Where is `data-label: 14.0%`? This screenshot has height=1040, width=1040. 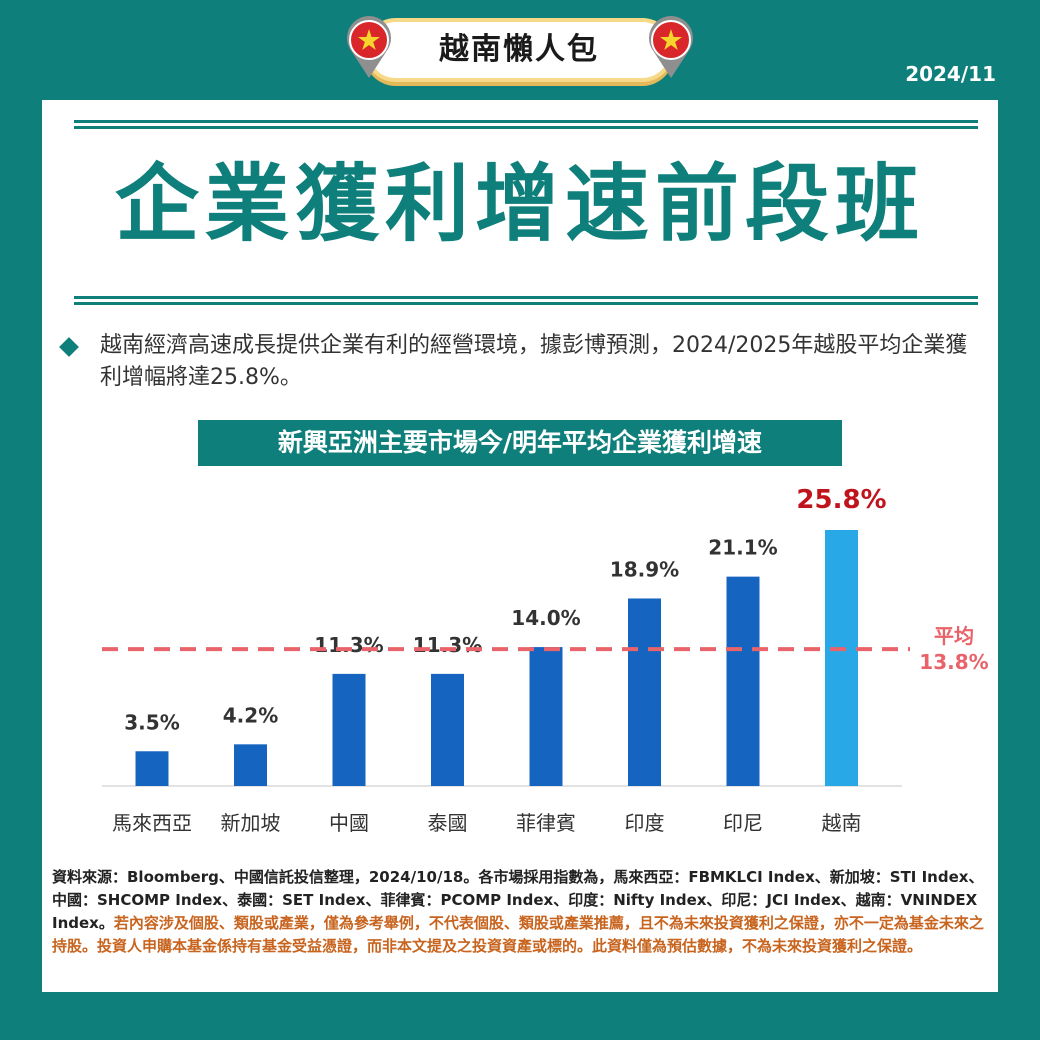 data-label: 14.0% is located at coordinates (545, 618).